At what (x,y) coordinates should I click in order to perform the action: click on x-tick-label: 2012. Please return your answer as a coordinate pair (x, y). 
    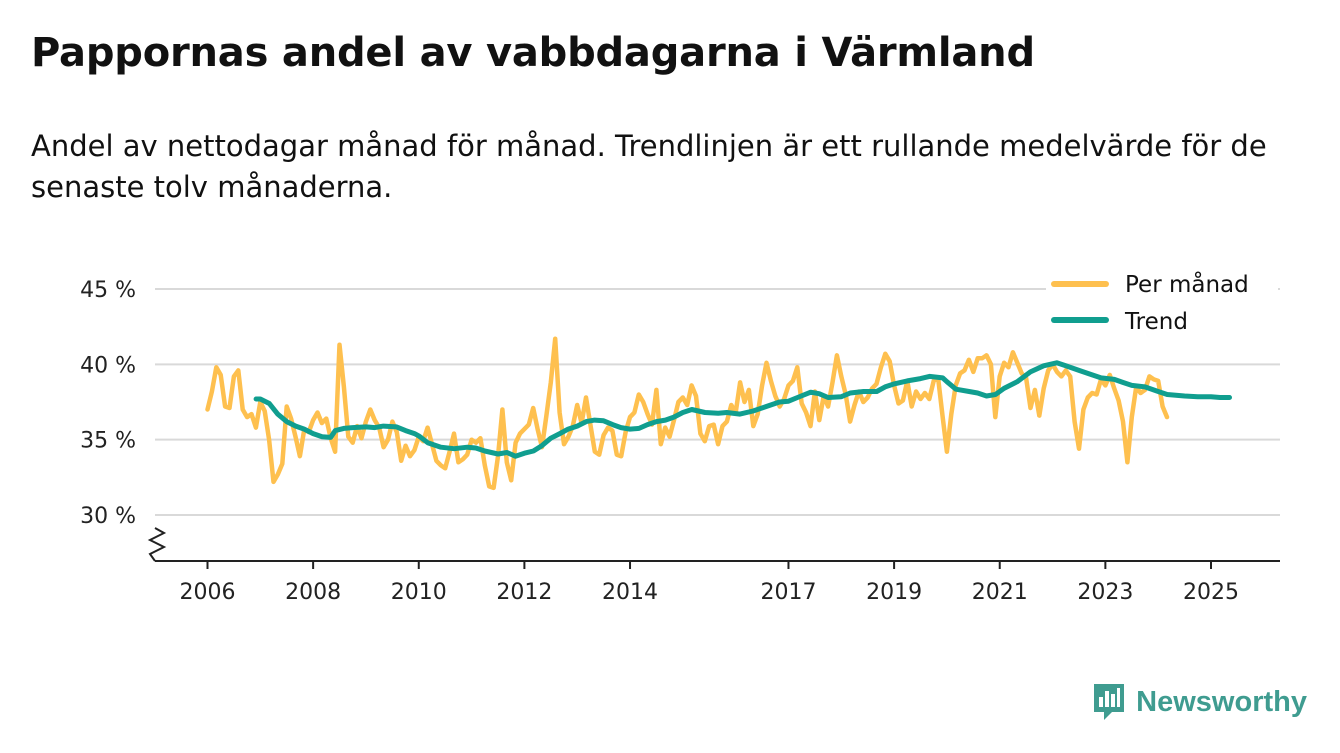
    Looking at the image, I should click on (524, 592).